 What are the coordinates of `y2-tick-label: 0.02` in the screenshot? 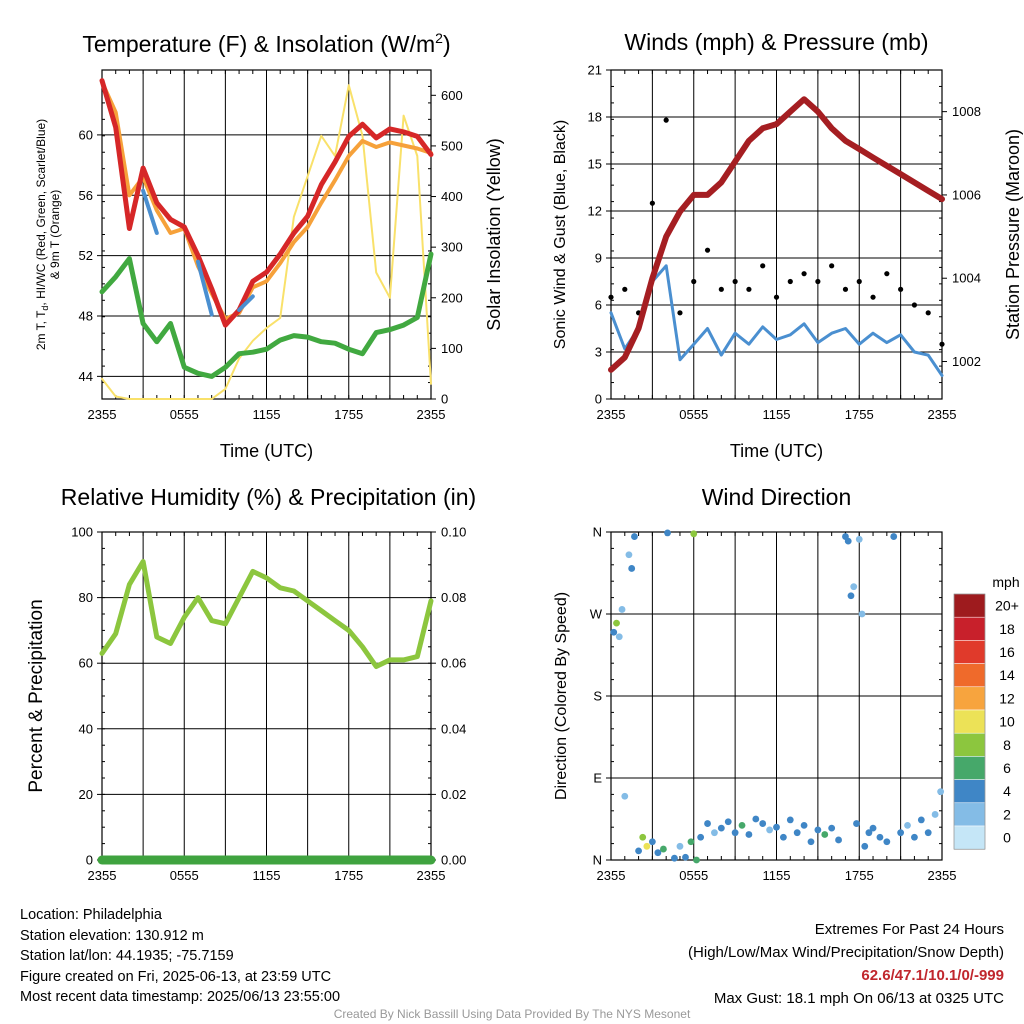 It's located at (453, 794).